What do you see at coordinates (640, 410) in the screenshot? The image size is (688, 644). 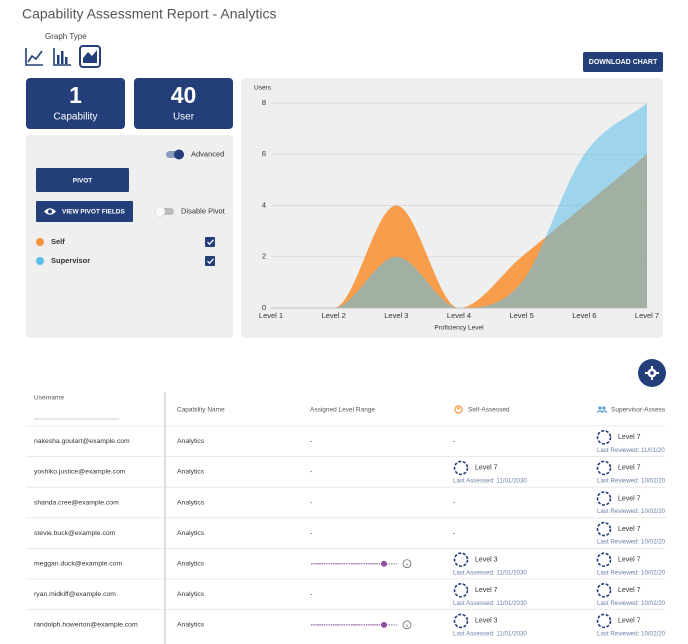 I see `column-header: Supervisor-Assesse` at bounding box center [640, 410].